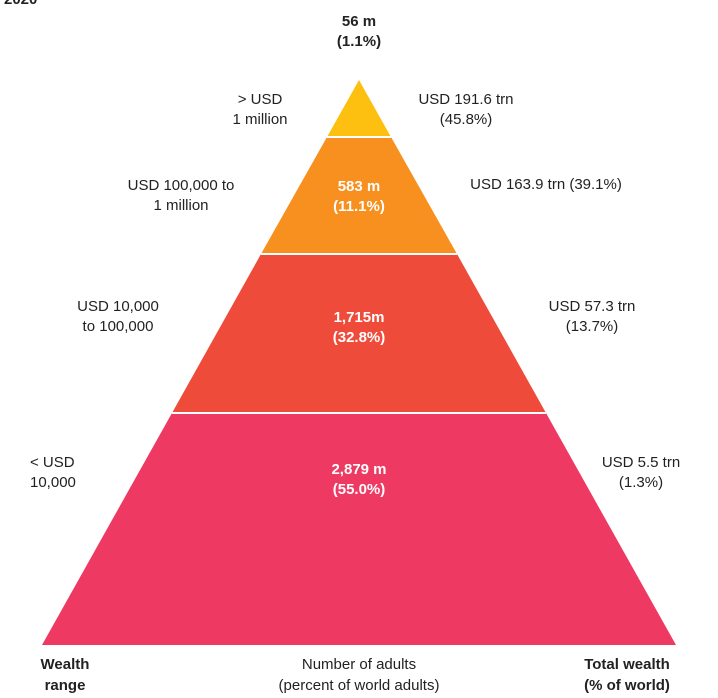 This screenshot has height=698, width=718. I want to click on footer-label: Total wealth, so click(627, 664).